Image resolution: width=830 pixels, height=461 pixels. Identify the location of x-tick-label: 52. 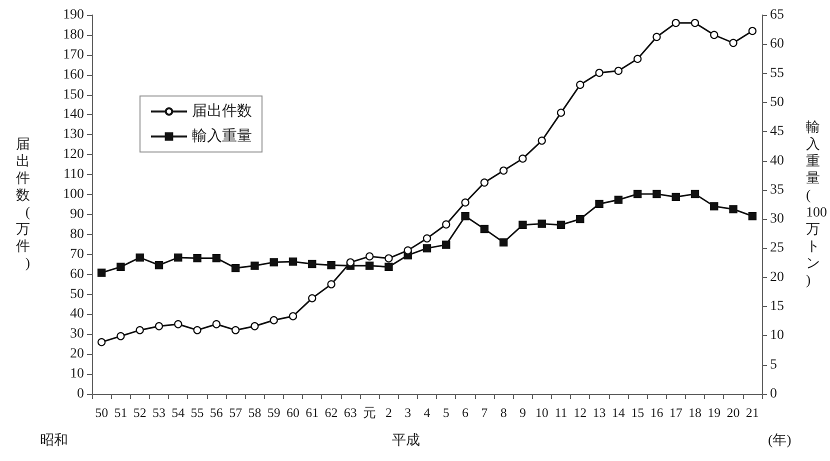
(139, 412).